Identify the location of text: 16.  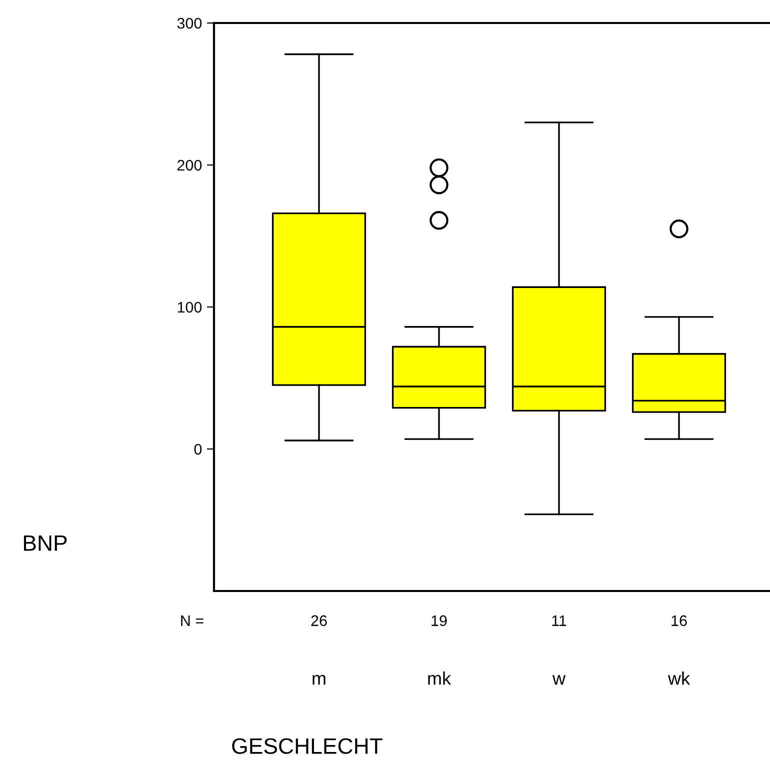
(679, 620).